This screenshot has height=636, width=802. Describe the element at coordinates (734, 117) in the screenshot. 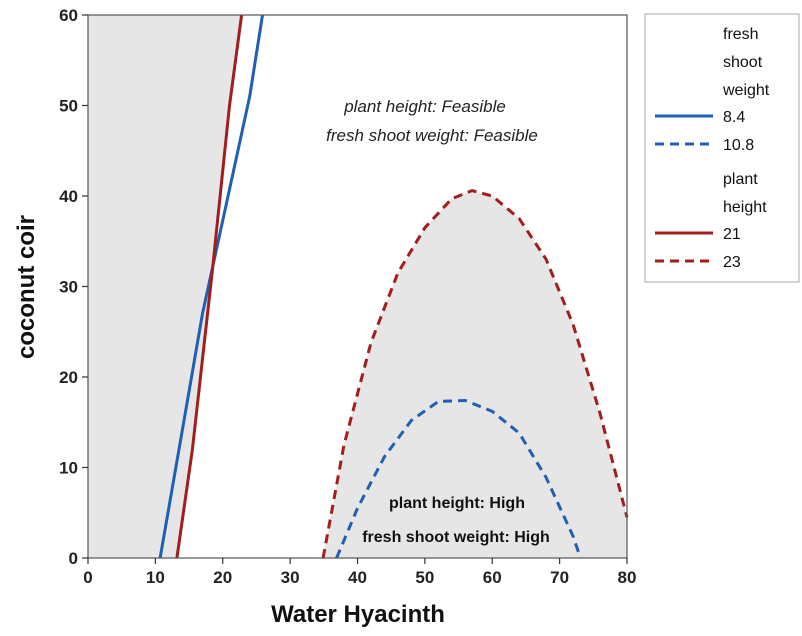

I see `legend-label-8-4: 8.4` at that location.